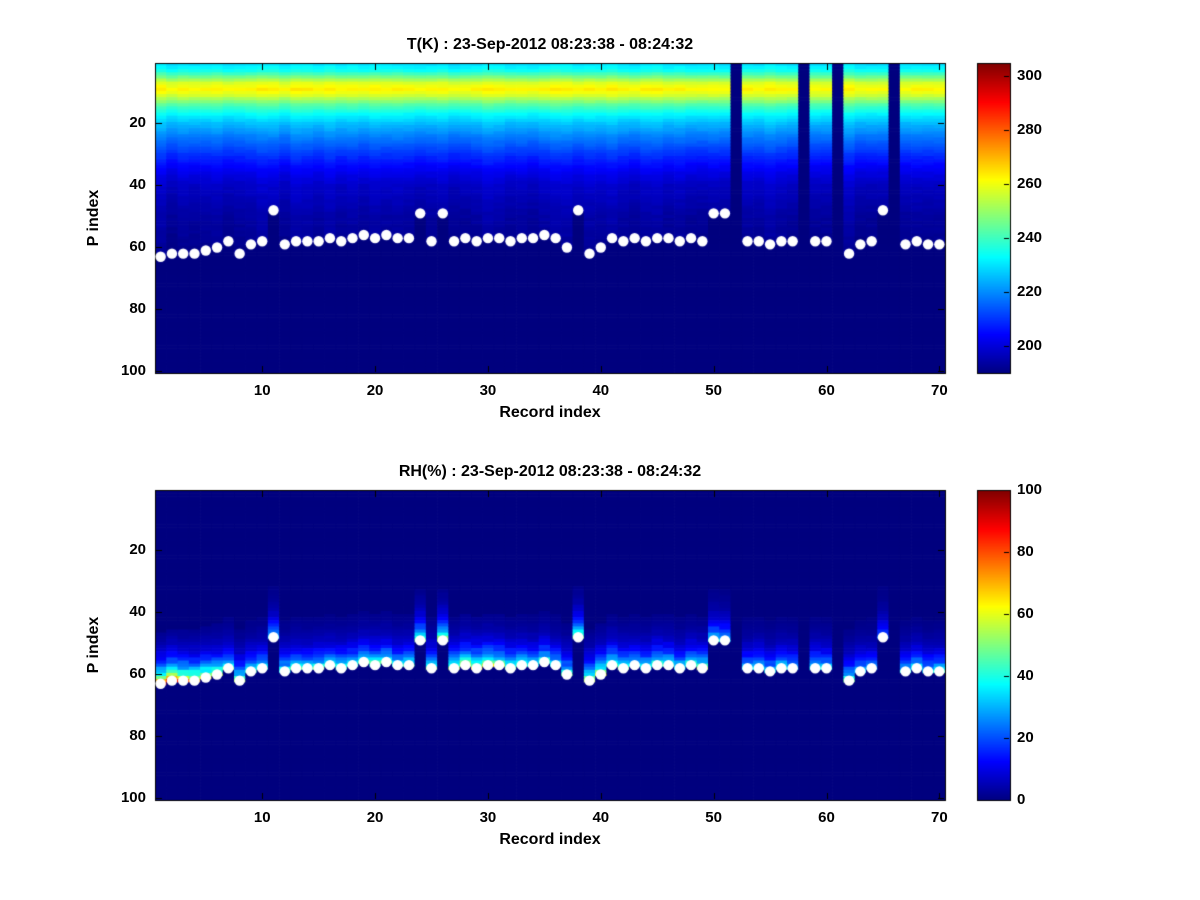  What do you see at coordinates (550, 44) in the screenshot?
I see `temperature-chart-title: T(K) : 23-Sep-2012 08:23:38 - 08:24:32` at bounding box center [550, 44].